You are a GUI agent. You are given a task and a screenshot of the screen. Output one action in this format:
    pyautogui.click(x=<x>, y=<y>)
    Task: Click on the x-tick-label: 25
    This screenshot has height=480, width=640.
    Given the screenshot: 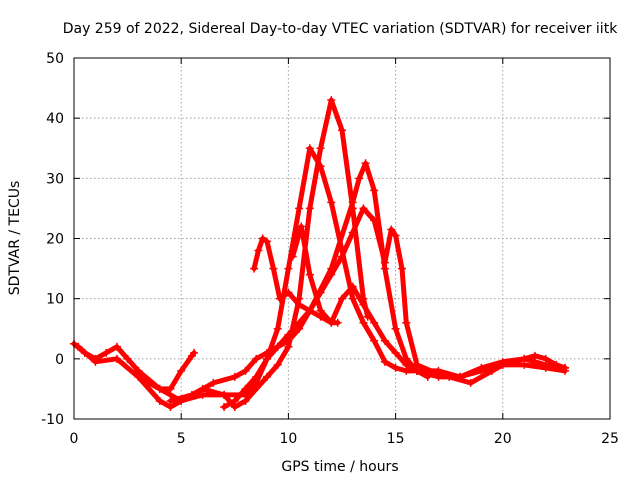 What is the action you would take?
    pyautogui.click(x=610, y=439)
    